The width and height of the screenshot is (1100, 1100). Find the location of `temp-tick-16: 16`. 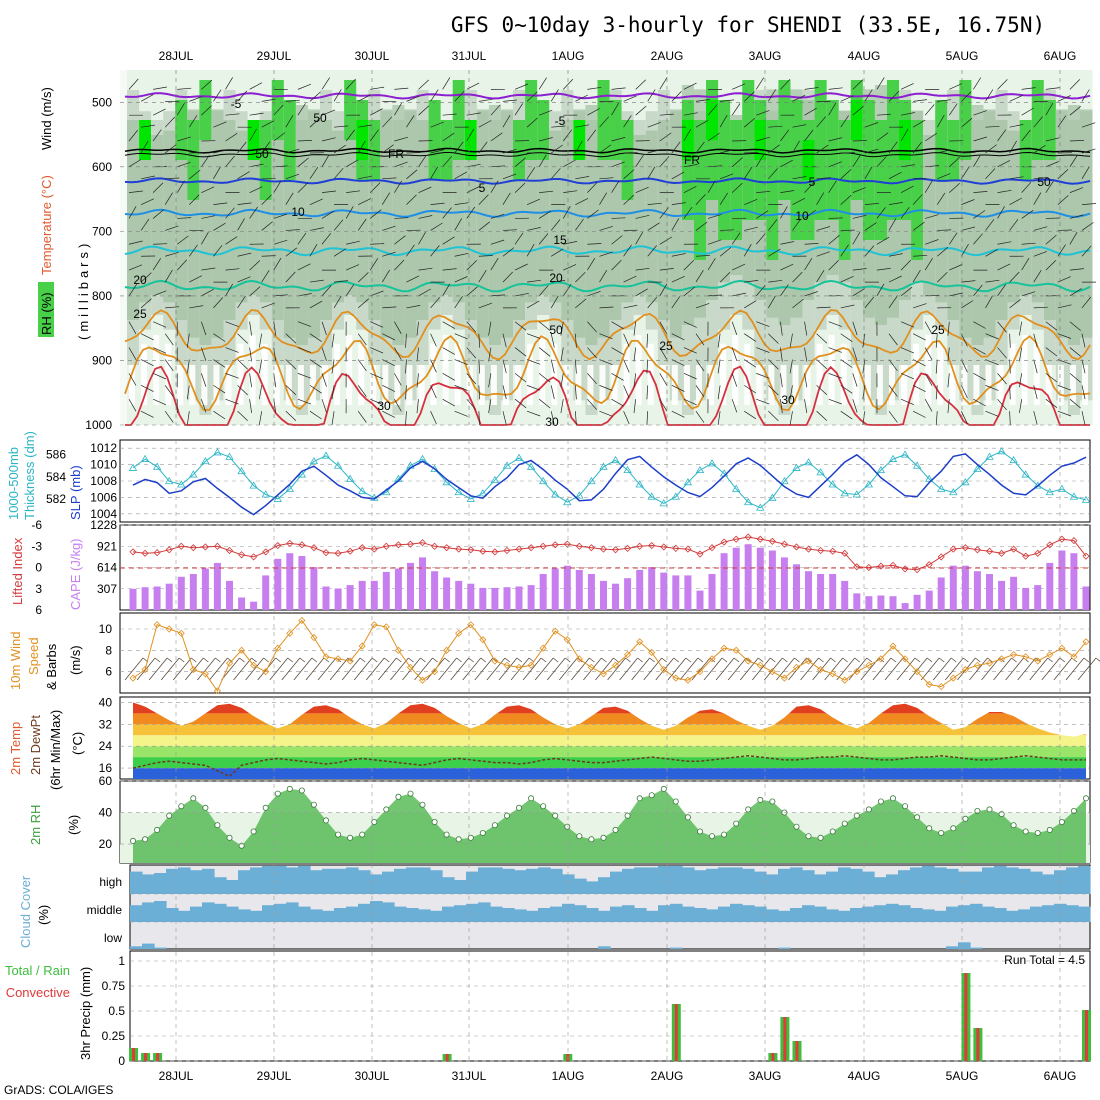

temp-tick-16: 16 is located at coordinates (106, 768).